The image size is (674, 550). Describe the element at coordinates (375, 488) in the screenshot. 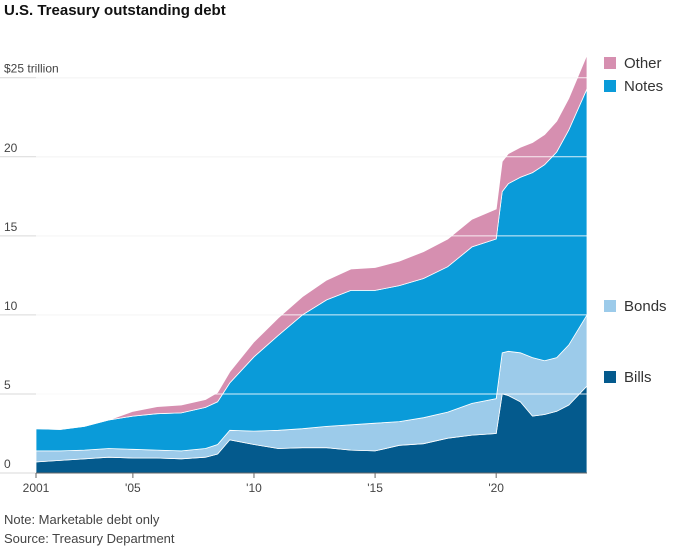

I see `x-tick-label: '15` at that location.